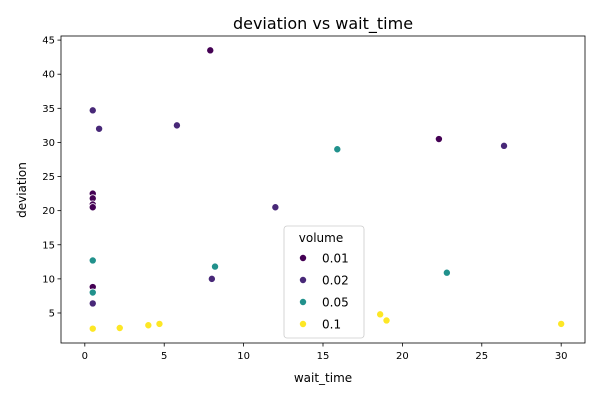 The image size is (600, 400). Describe the element at coordinates (323, 356) in the screenshot. I see `x-tick-label: 15` at that location.